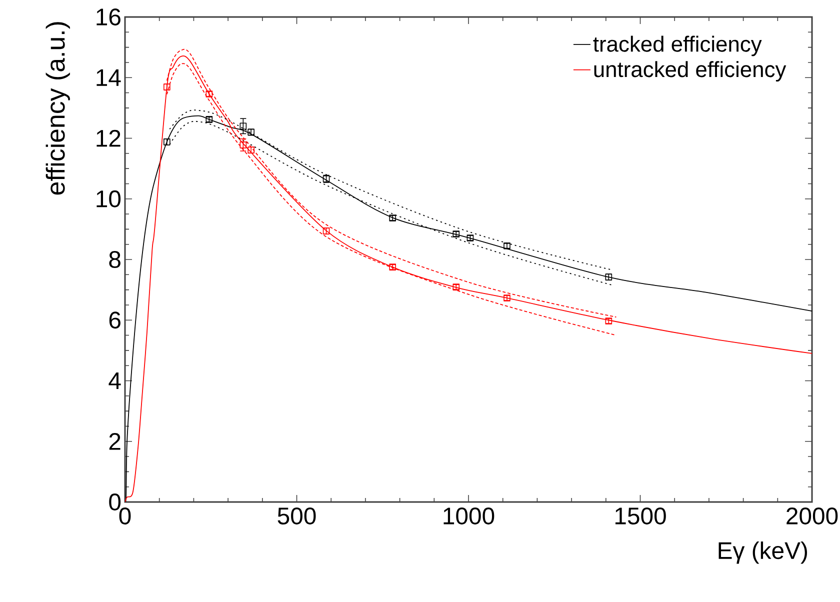 Image resolution: width=840 pixels, height=602 pixels. I want to click on y-tick-label: 4, so click(114, 380).